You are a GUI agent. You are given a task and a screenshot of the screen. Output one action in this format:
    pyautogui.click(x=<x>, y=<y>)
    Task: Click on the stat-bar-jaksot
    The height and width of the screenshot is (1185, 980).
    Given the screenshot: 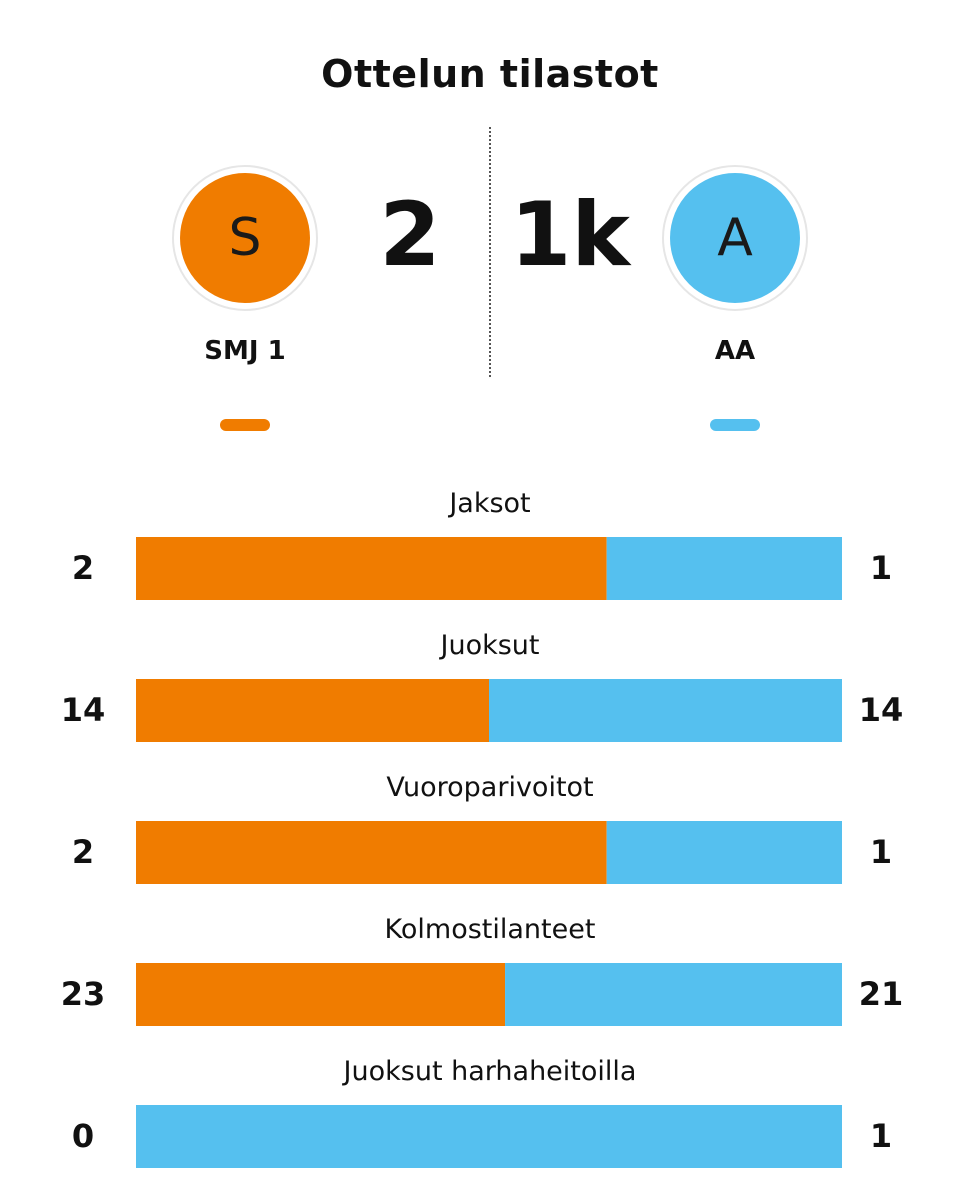 What is the action you would take?
    pyautogui.click(x=489, y=568)
    